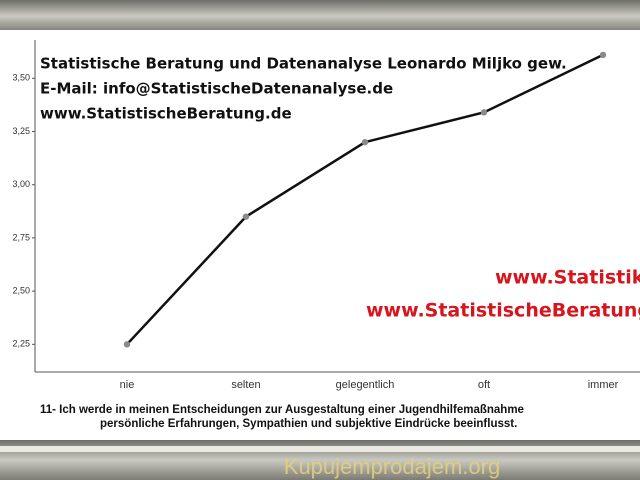 The image size is (640, 480). Describe the element at coordinates (216, 89) in the screenshot. I see `watermark: E-Mail: info@StatistischeDatenanalyse.de` at that location.